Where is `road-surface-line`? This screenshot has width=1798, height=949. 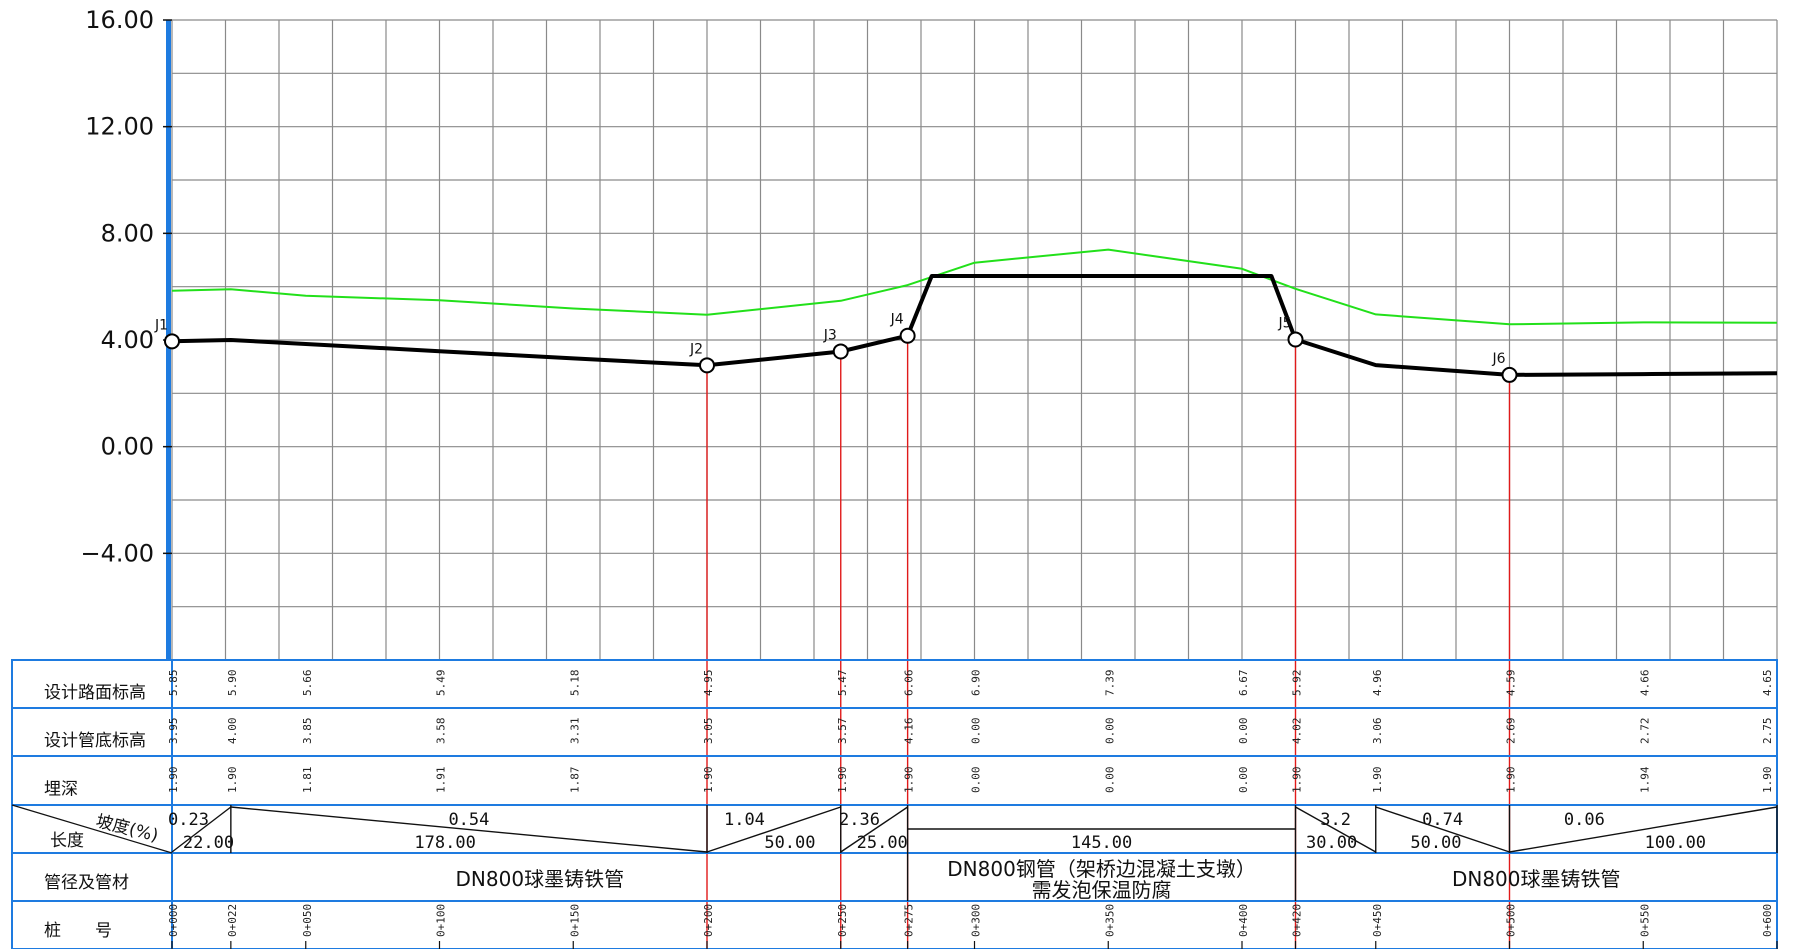 road-surface-line is located at coordinates (974, 287).